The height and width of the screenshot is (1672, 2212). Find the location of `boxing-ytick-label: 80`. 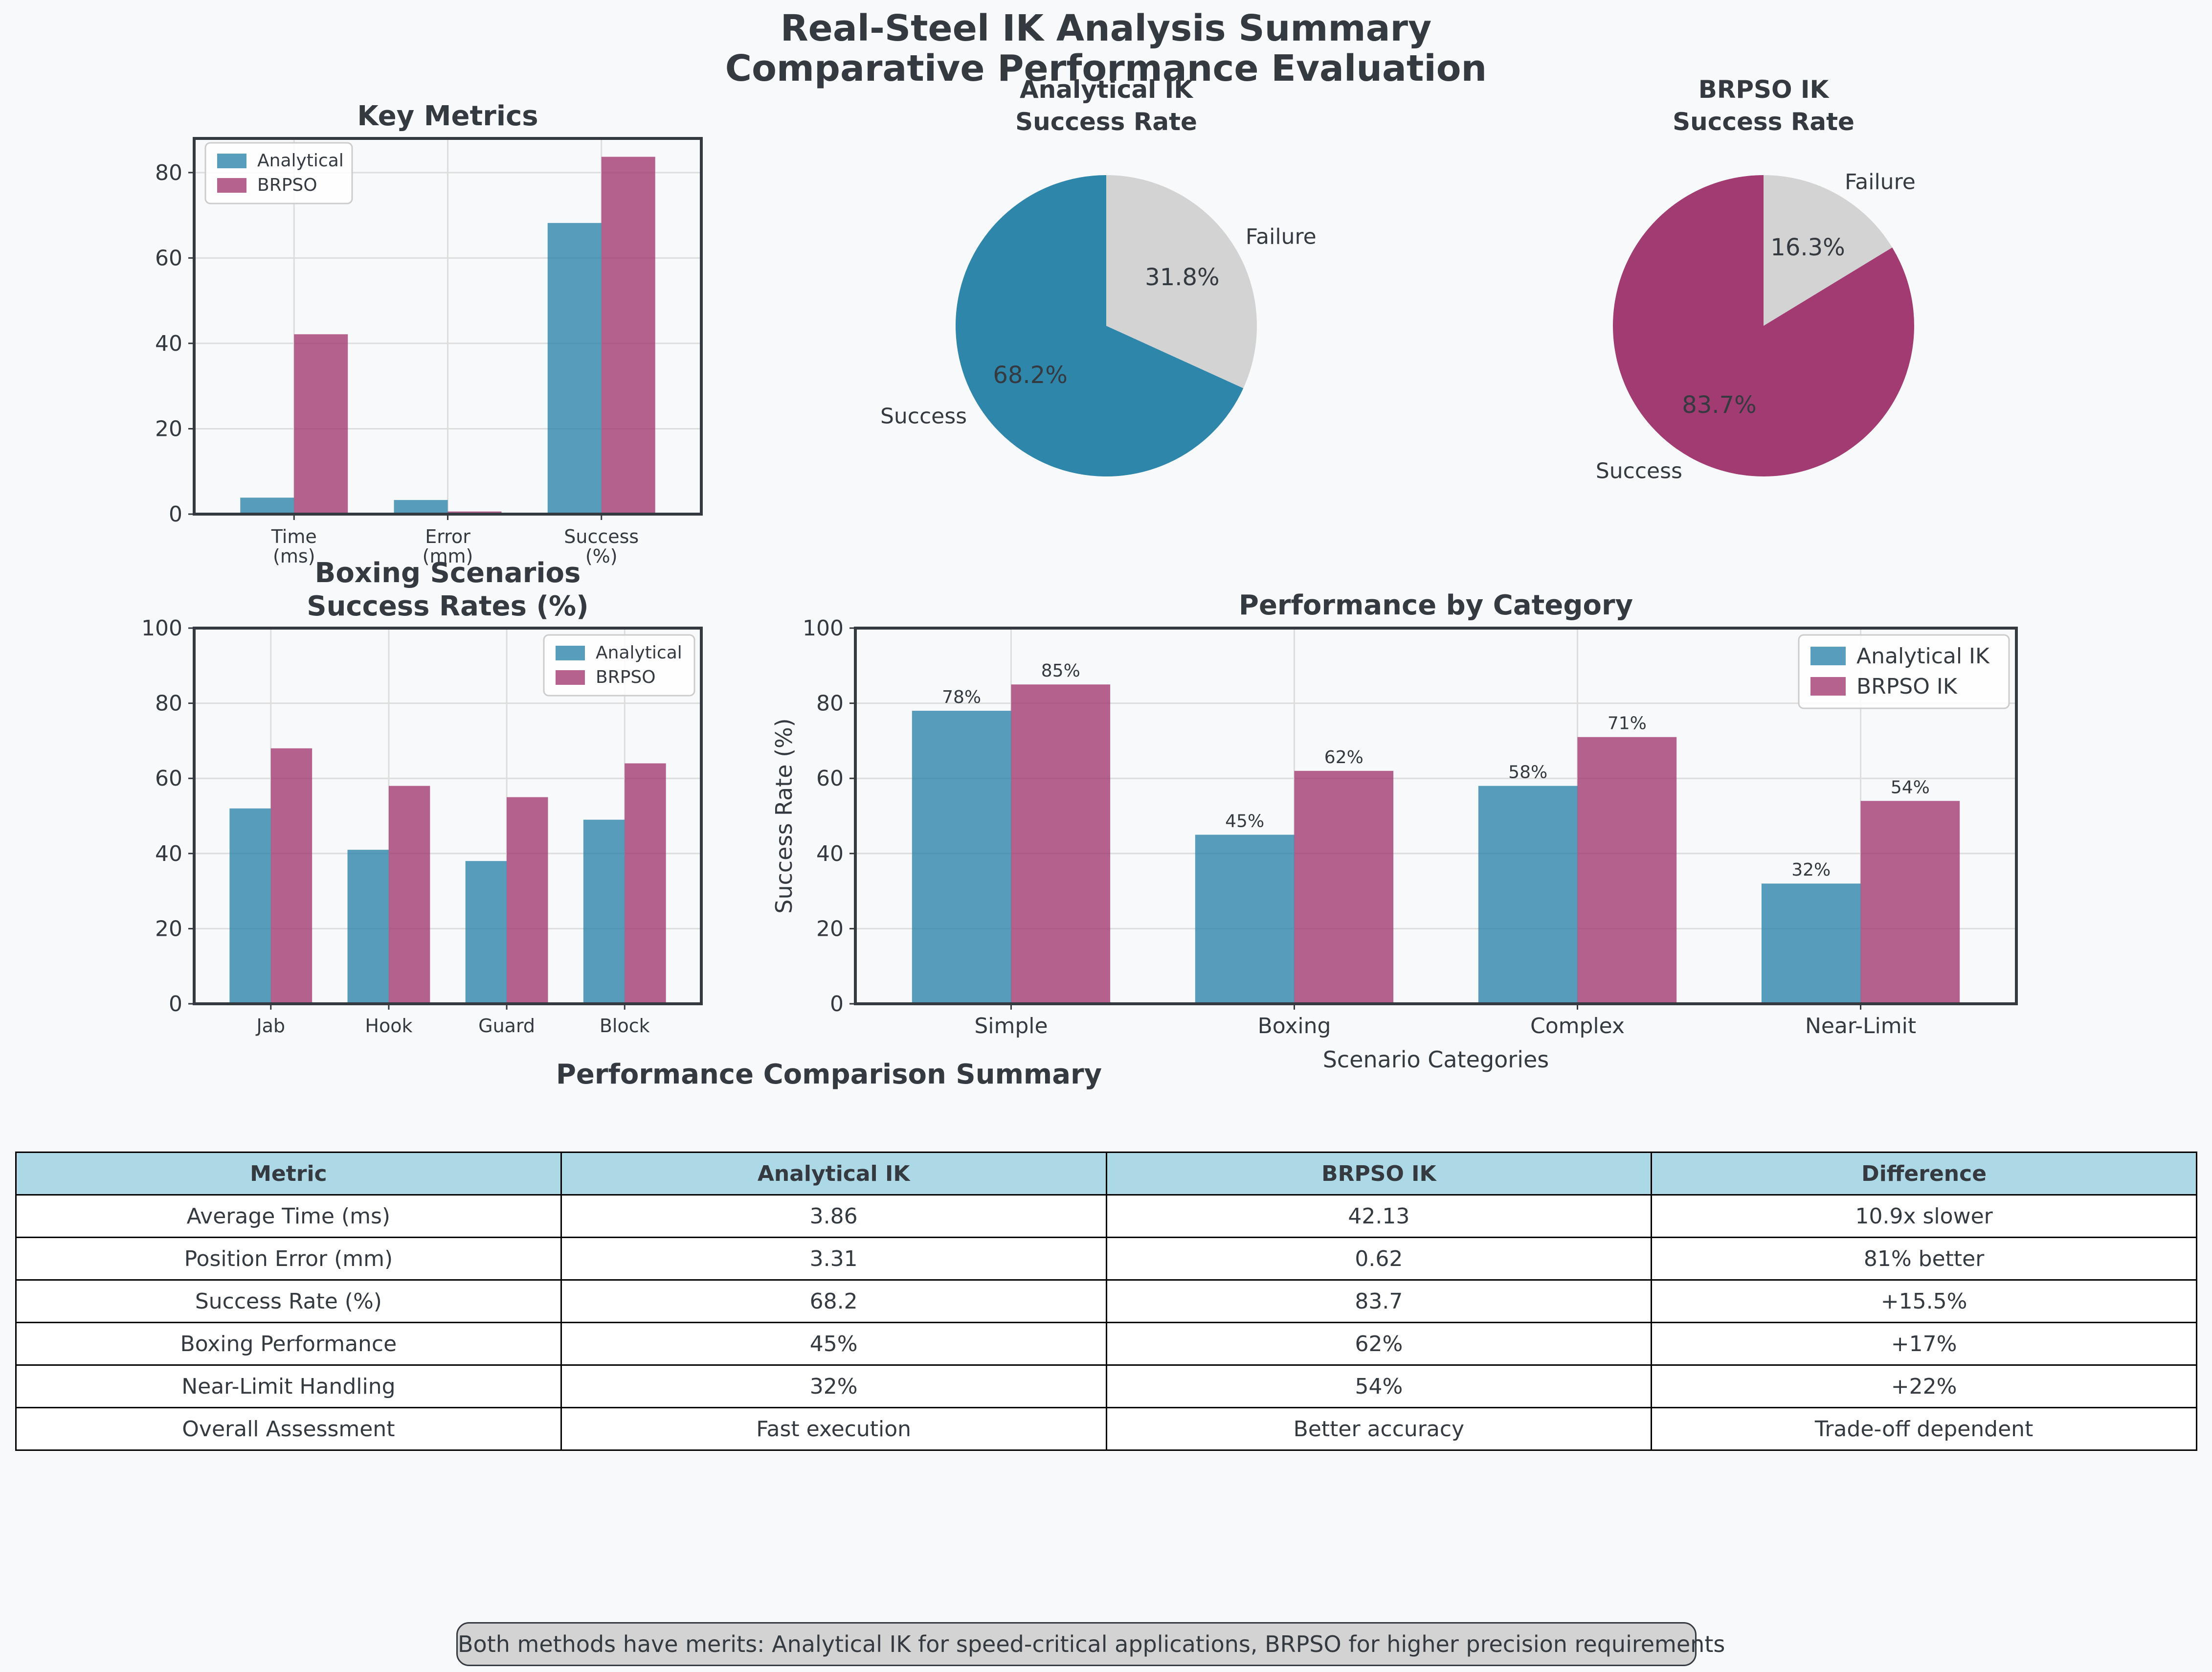

boxing-ytick-label: 80 is located at coordinates (168, 704).